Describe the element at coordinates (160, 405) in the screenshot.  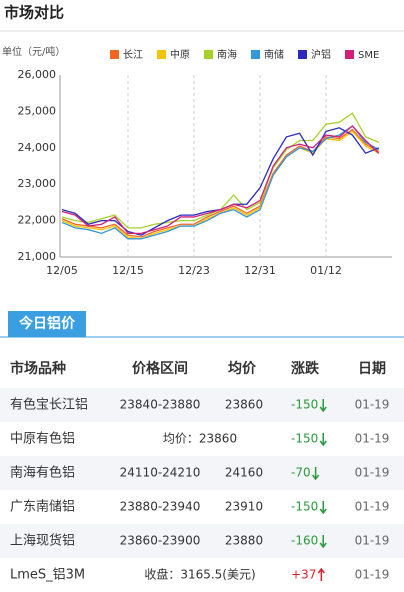
I see `range-cell: 23840-23880` at that location.